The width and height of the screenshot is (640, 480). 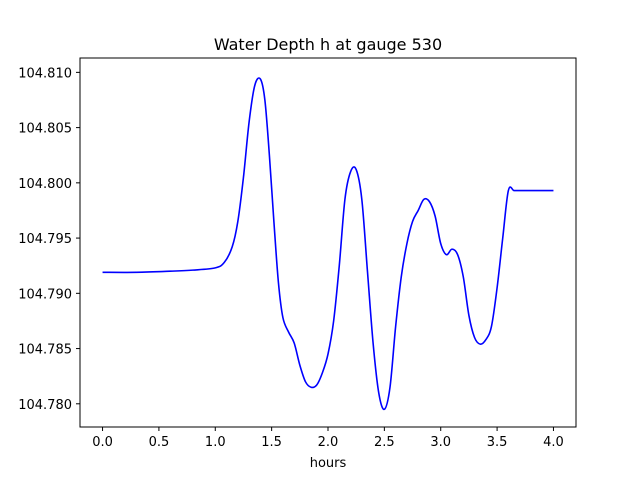 I want to click on x-tick-label: 2.5, so click(x=384, y=442).